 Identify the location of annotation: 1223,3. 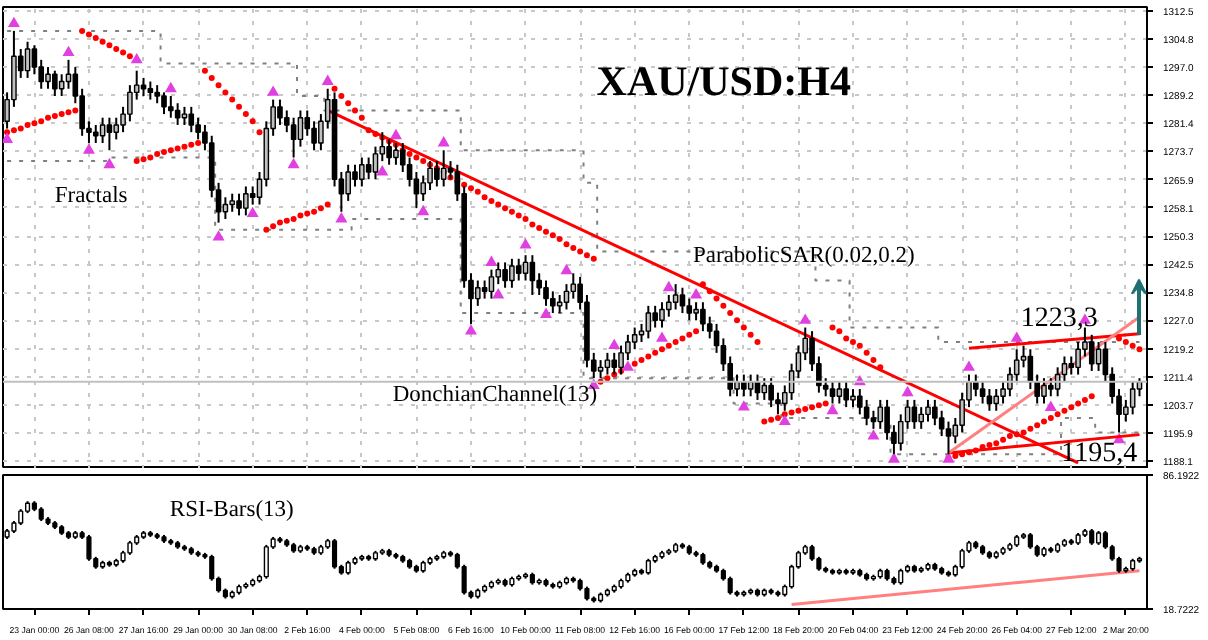
(1059, 318).